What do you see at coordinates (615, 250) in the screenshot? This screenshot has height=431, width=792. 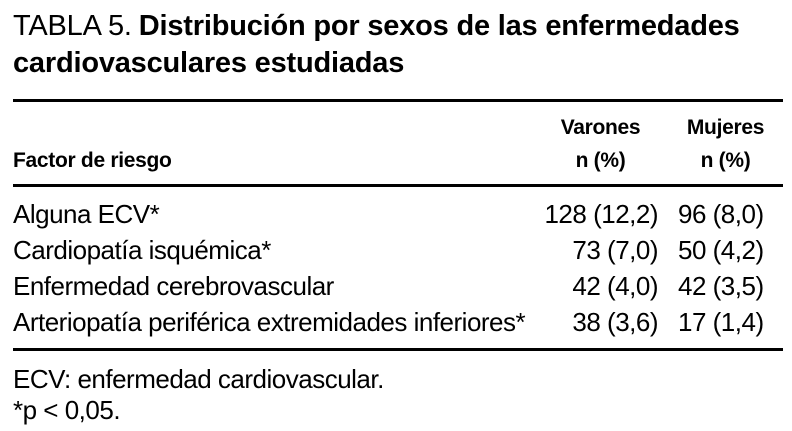 I see `row-varones-value: 73 (7,0)` at bounding box center [615, 250].